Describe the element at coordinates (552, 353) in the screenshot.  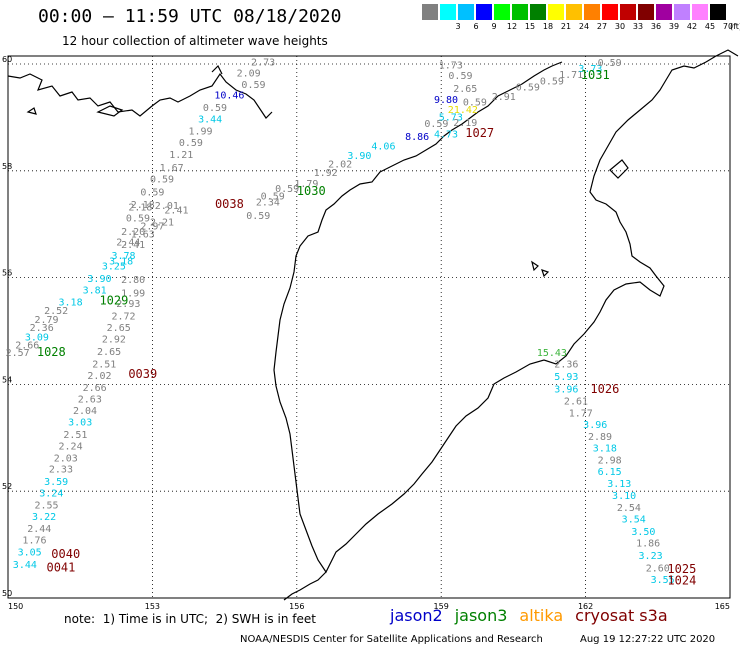
I see `wave-height-value: 15.43` at that location.